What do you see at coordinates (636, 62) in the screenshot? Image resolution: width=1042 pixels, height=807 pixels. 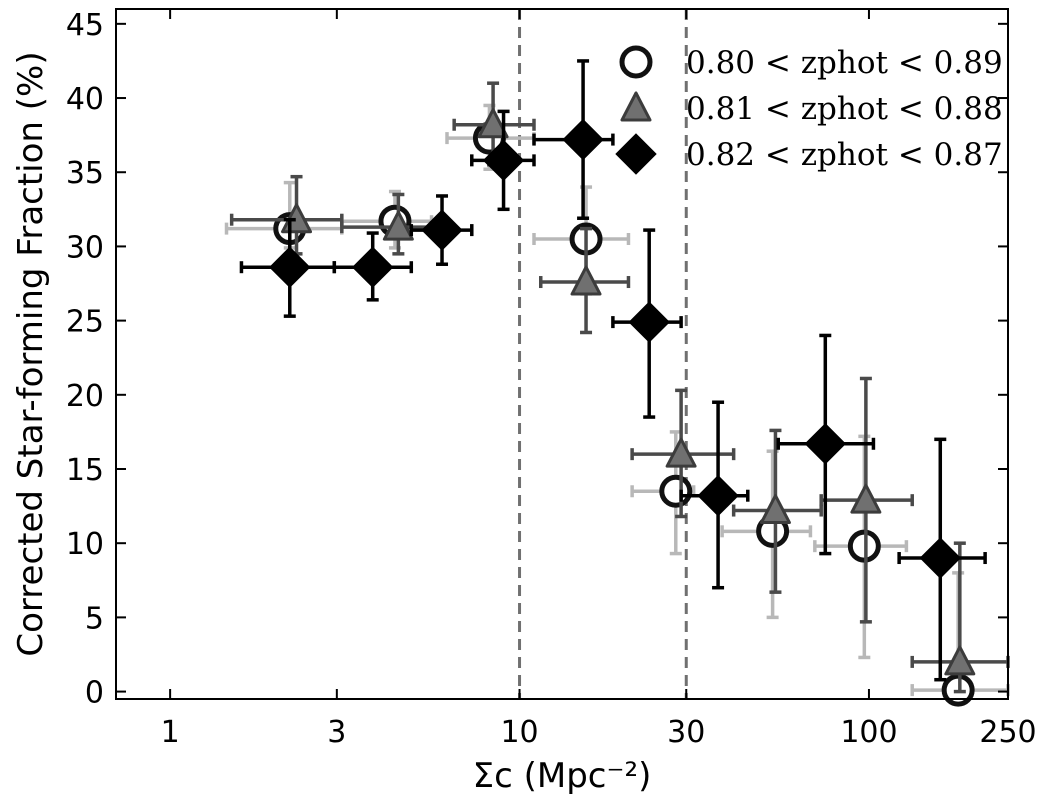 I see `legend-marker-circle` at bounding box center [636, 62].